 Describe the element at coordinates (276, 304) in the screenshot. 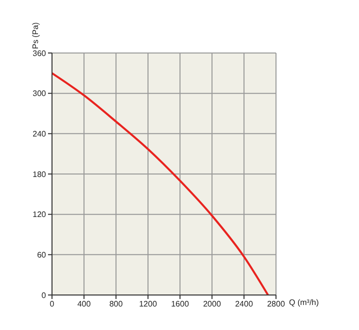

I see `x-tick-label: 2800` at that location.